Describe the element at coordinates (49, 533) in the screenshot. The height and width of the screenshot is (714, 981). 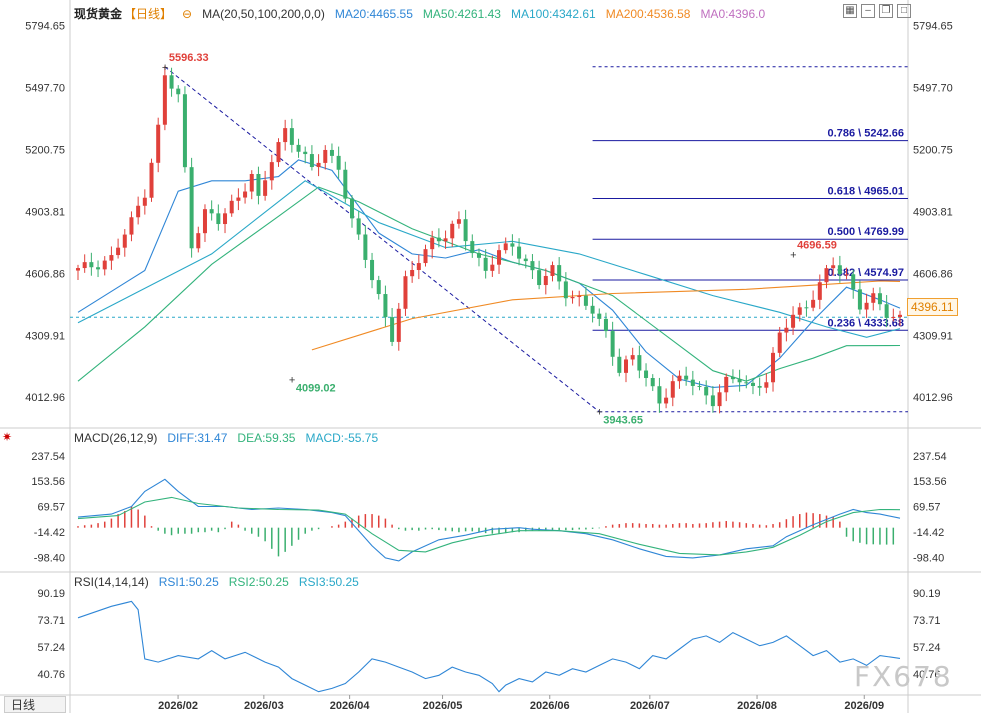
I see `macd-tick-left: -14.42` at that location.